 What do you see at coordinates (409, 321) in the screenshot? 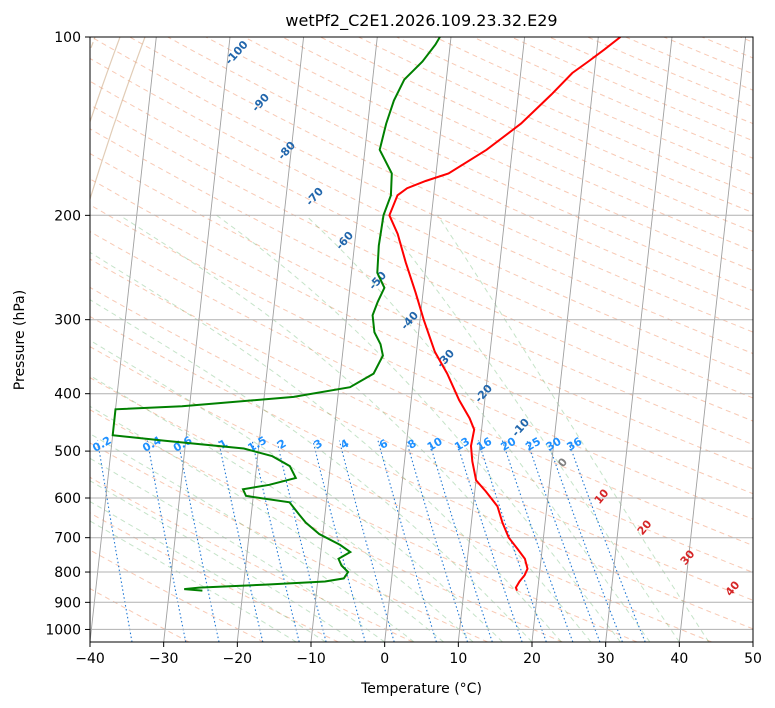
I see `potential-temperature-label: -40` at bounding box center [409, 321].